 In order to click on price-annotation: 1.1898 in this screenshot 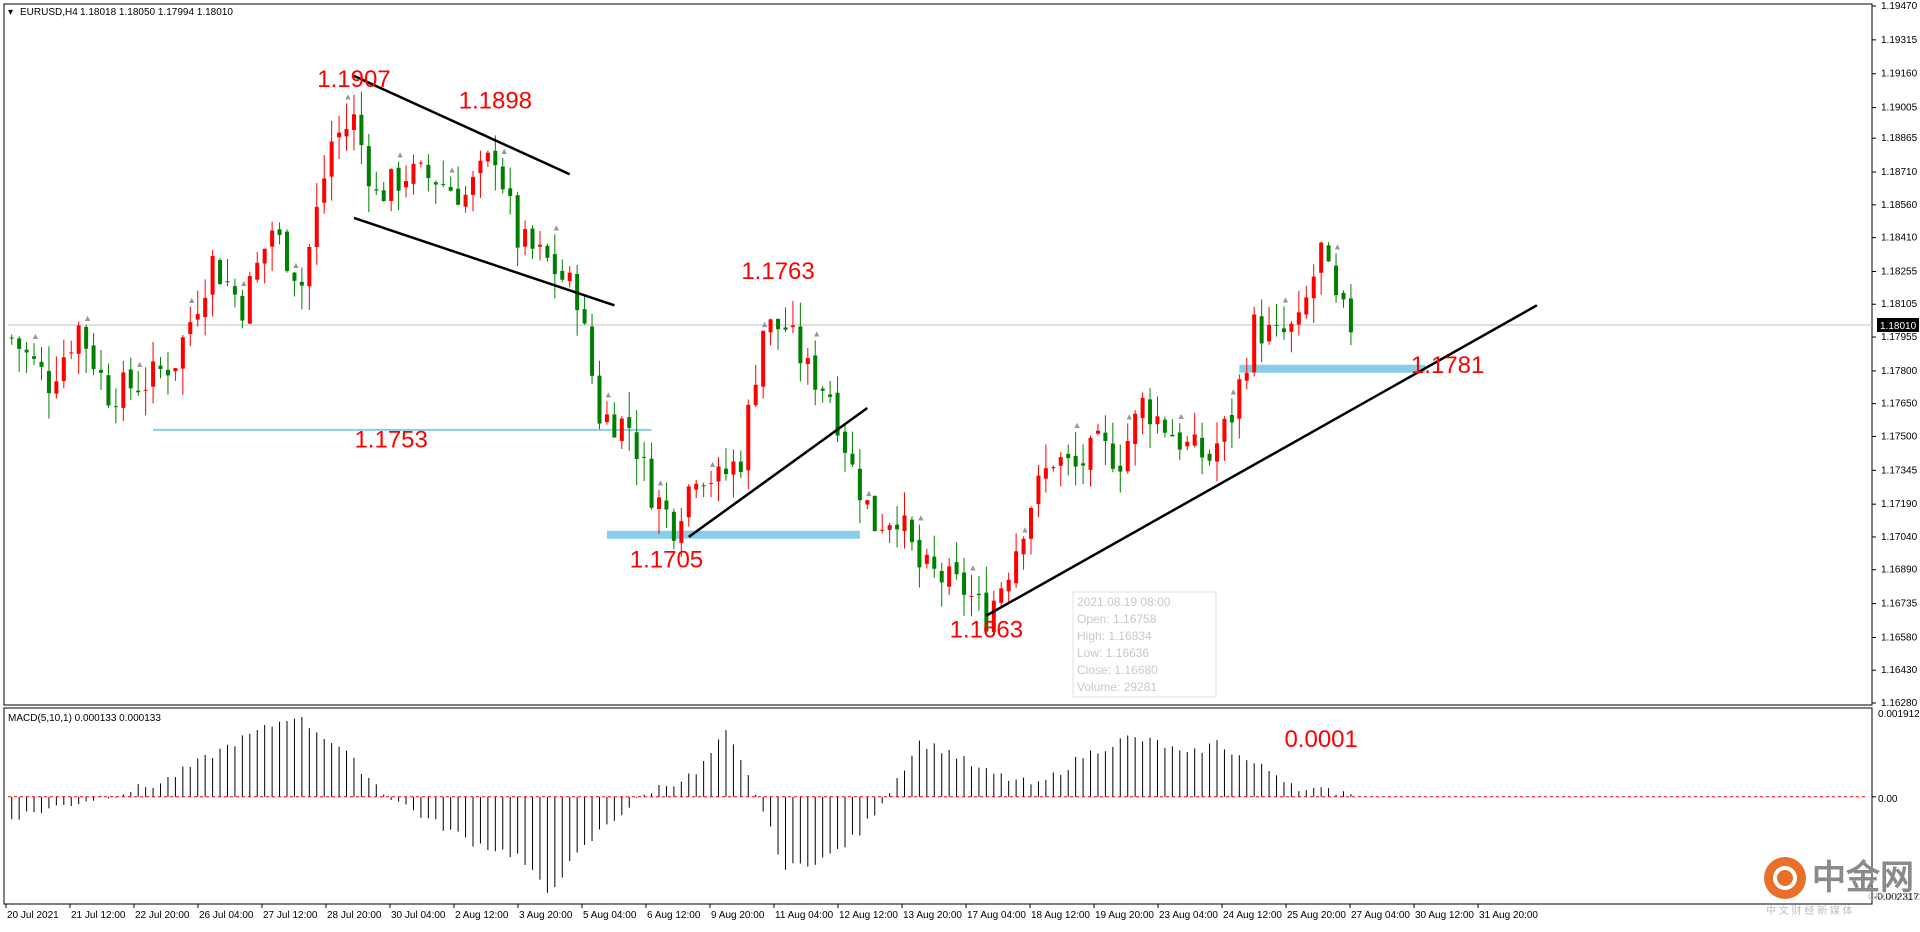, I will do `click(495, 101)`.